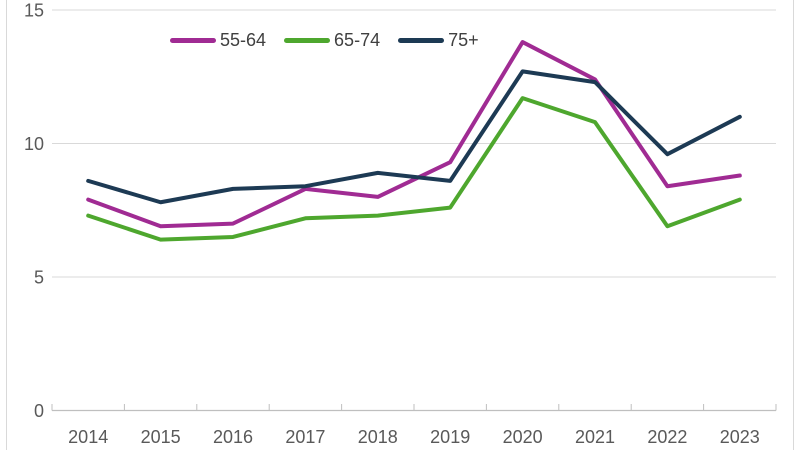 The image size is (800, 450). What do you see at coordinates (88, 437) in the screenshot?
I see `x-tick-label-2014: 2014` at bounding box center [88, 437].